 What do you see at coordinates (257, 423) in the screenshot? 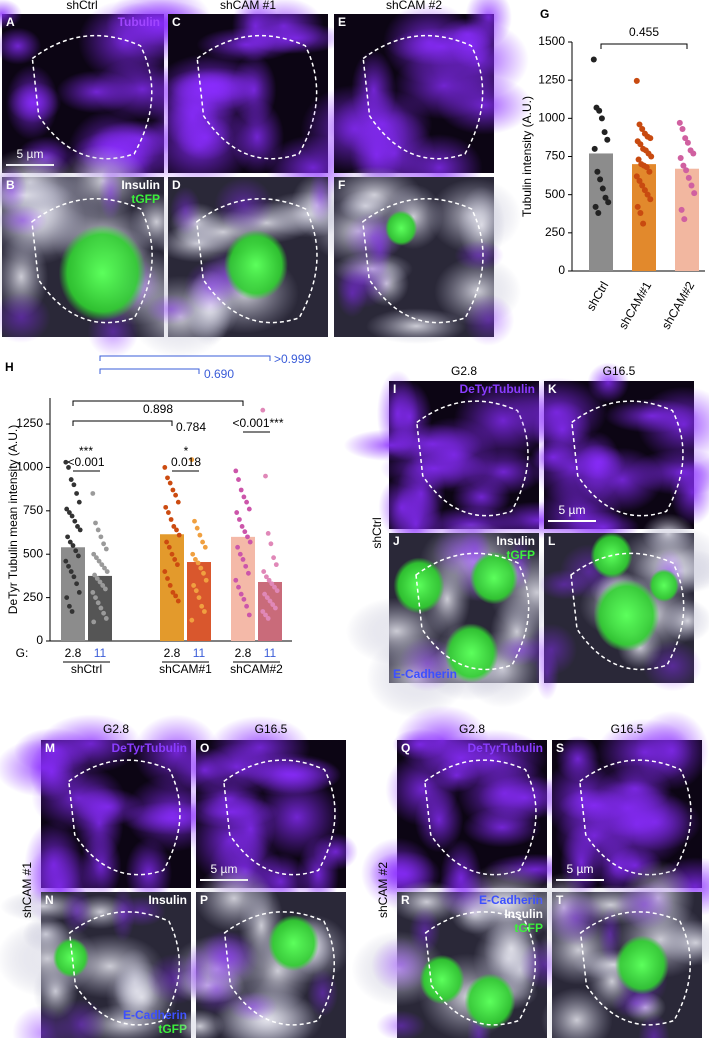
I see `significance-label: <0.001***` at bounding box center [257, 423].